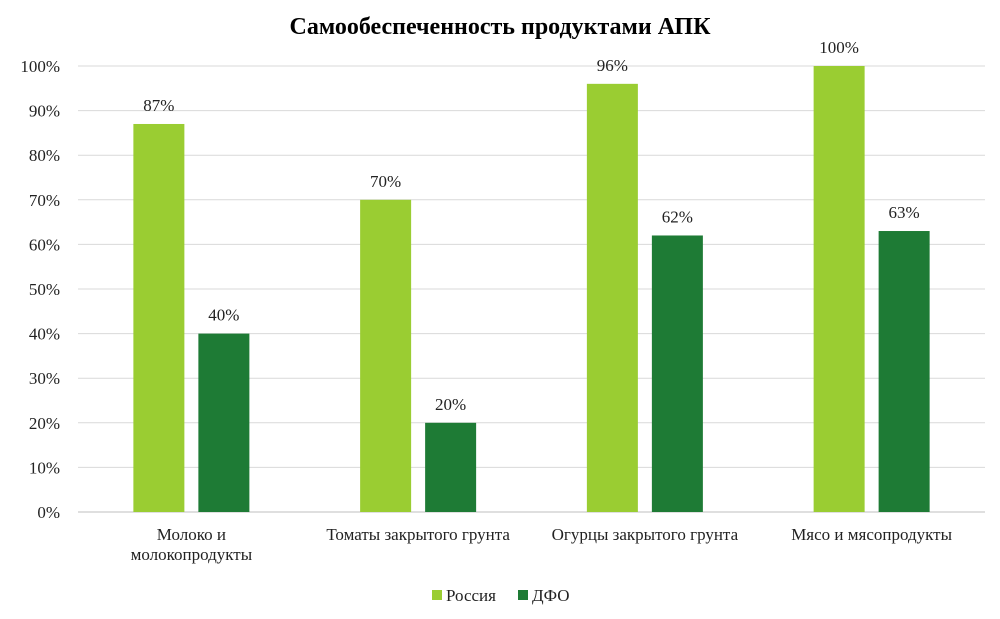 Image resolution: width=1000 pixels, height=619 pixels. Describe the element at coordinates (471, 595) in the screenshot. I see `legend-label: Россия` at that location.